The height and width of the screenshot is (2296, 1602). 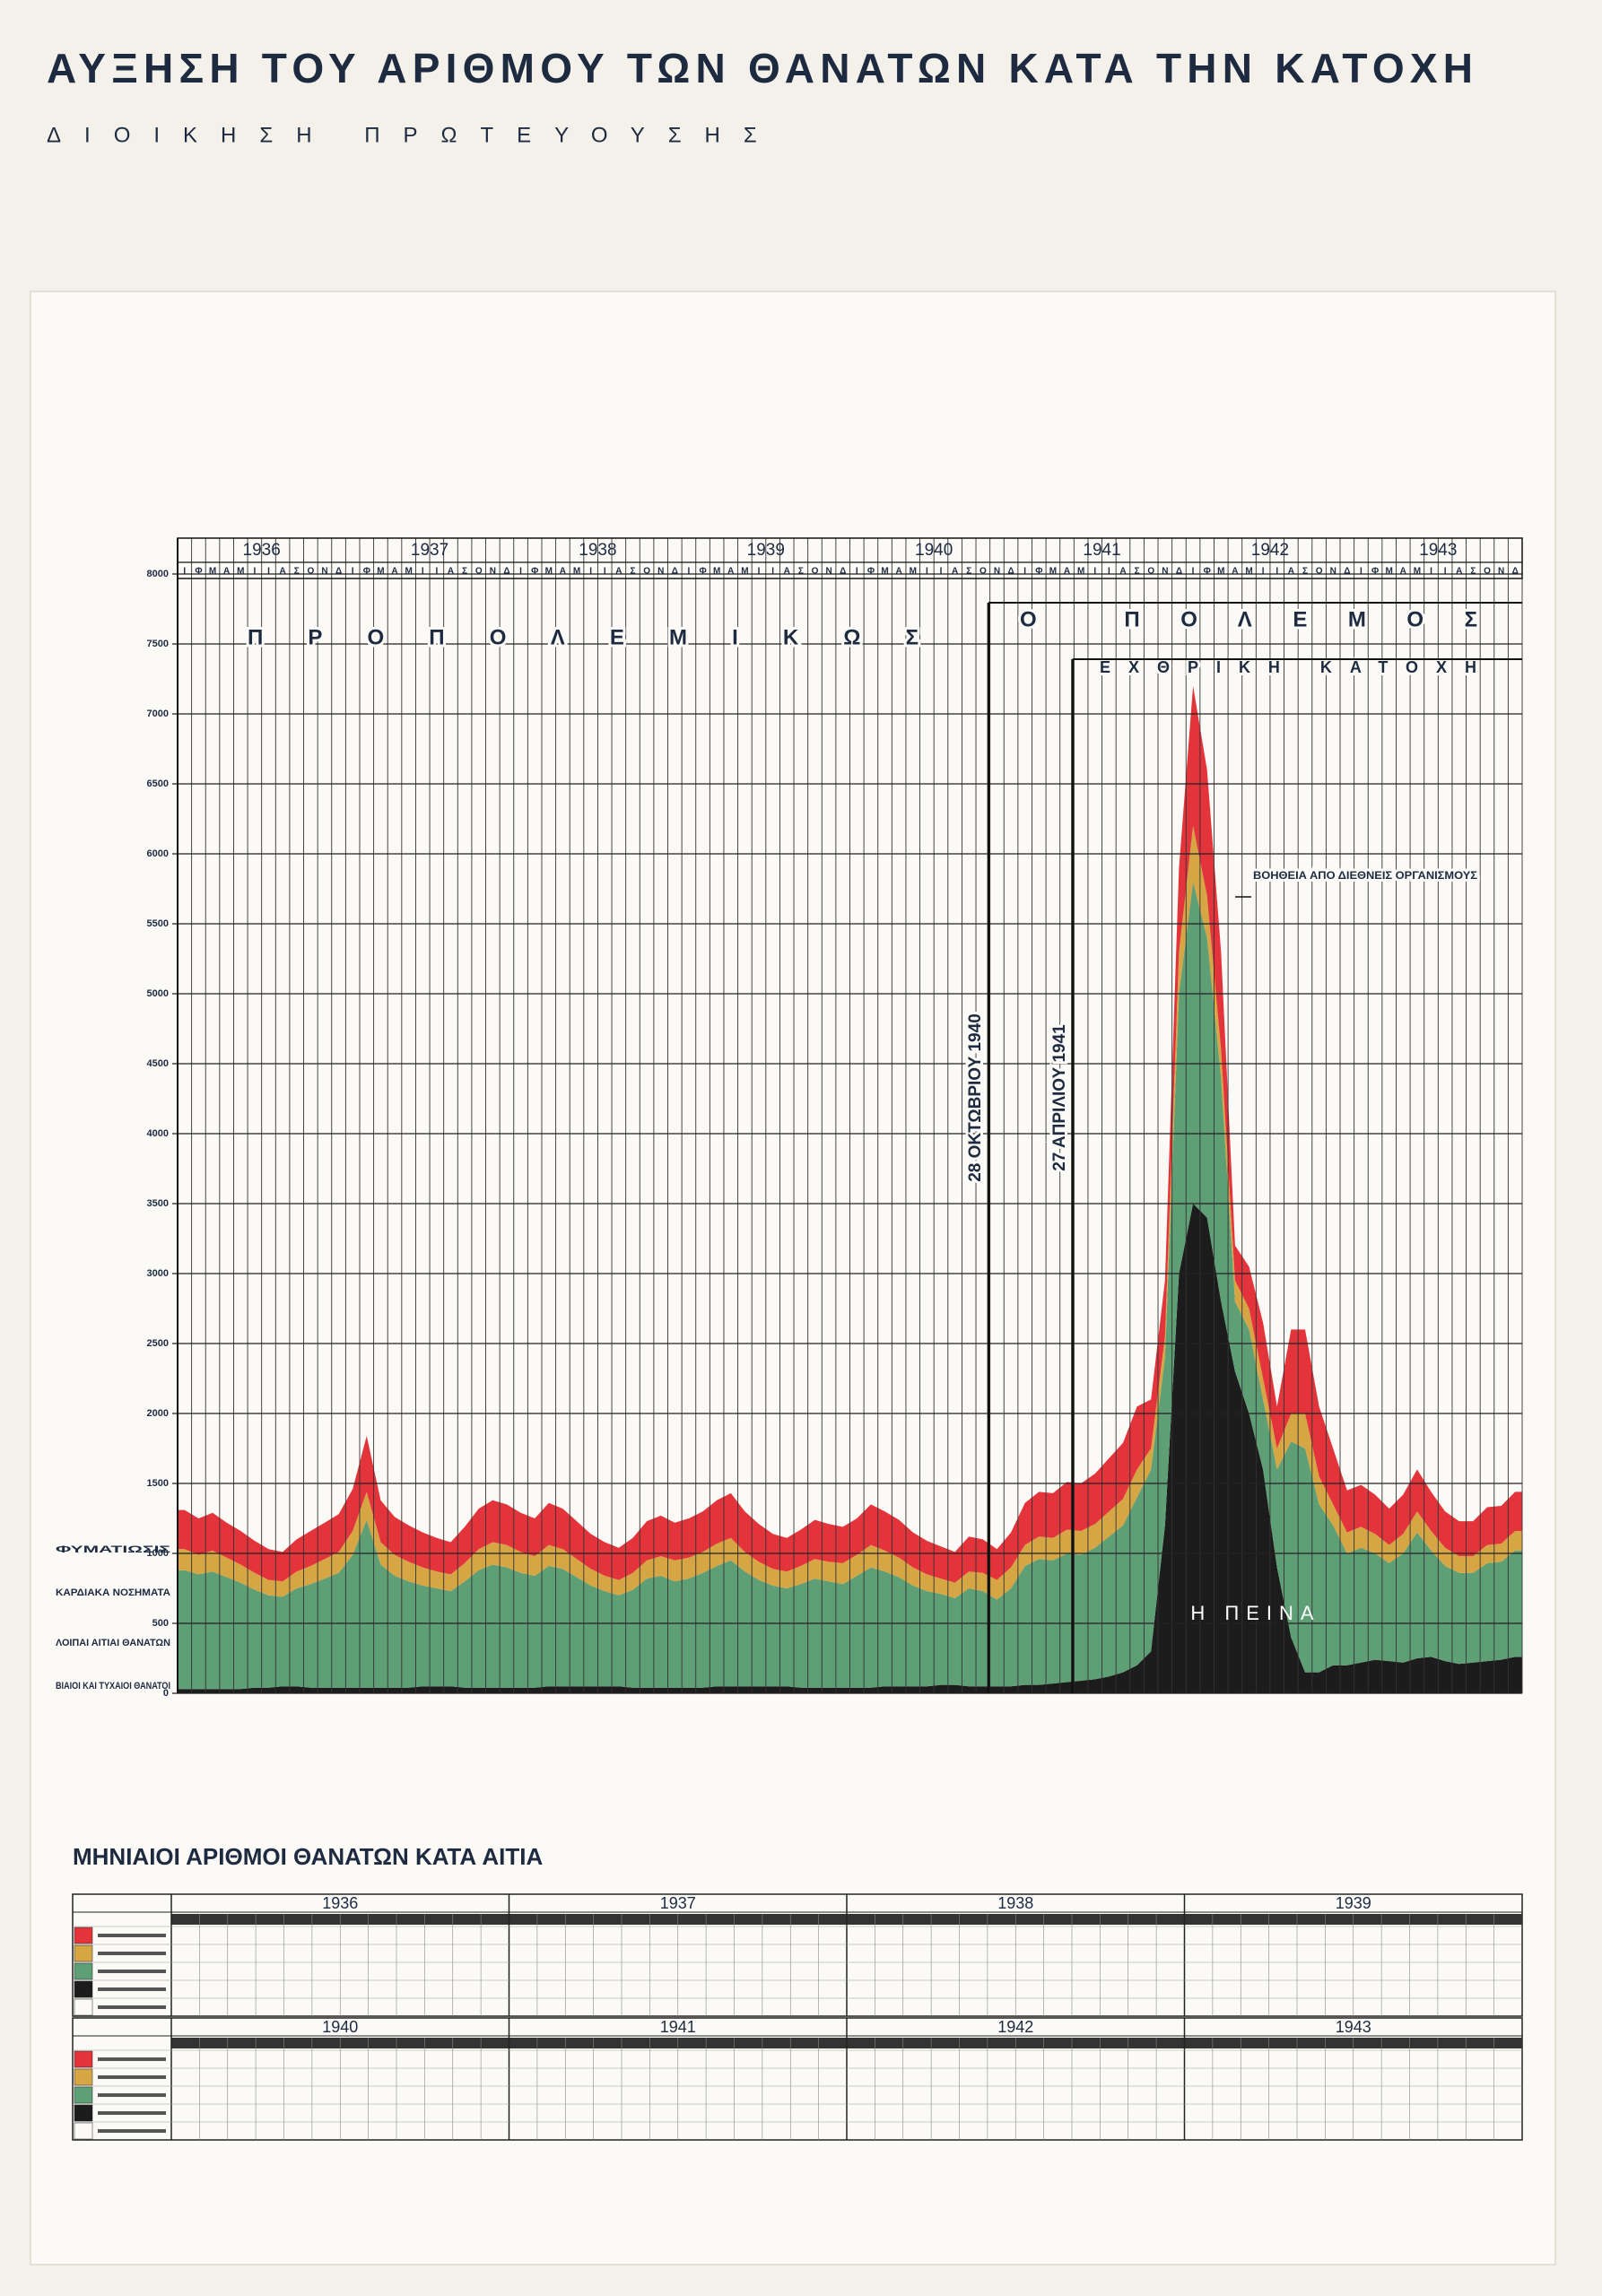 What do you see at coordinates (262, 550) in the screenshot?
I see `year-label: 1936` at bounding box center [262, 550].